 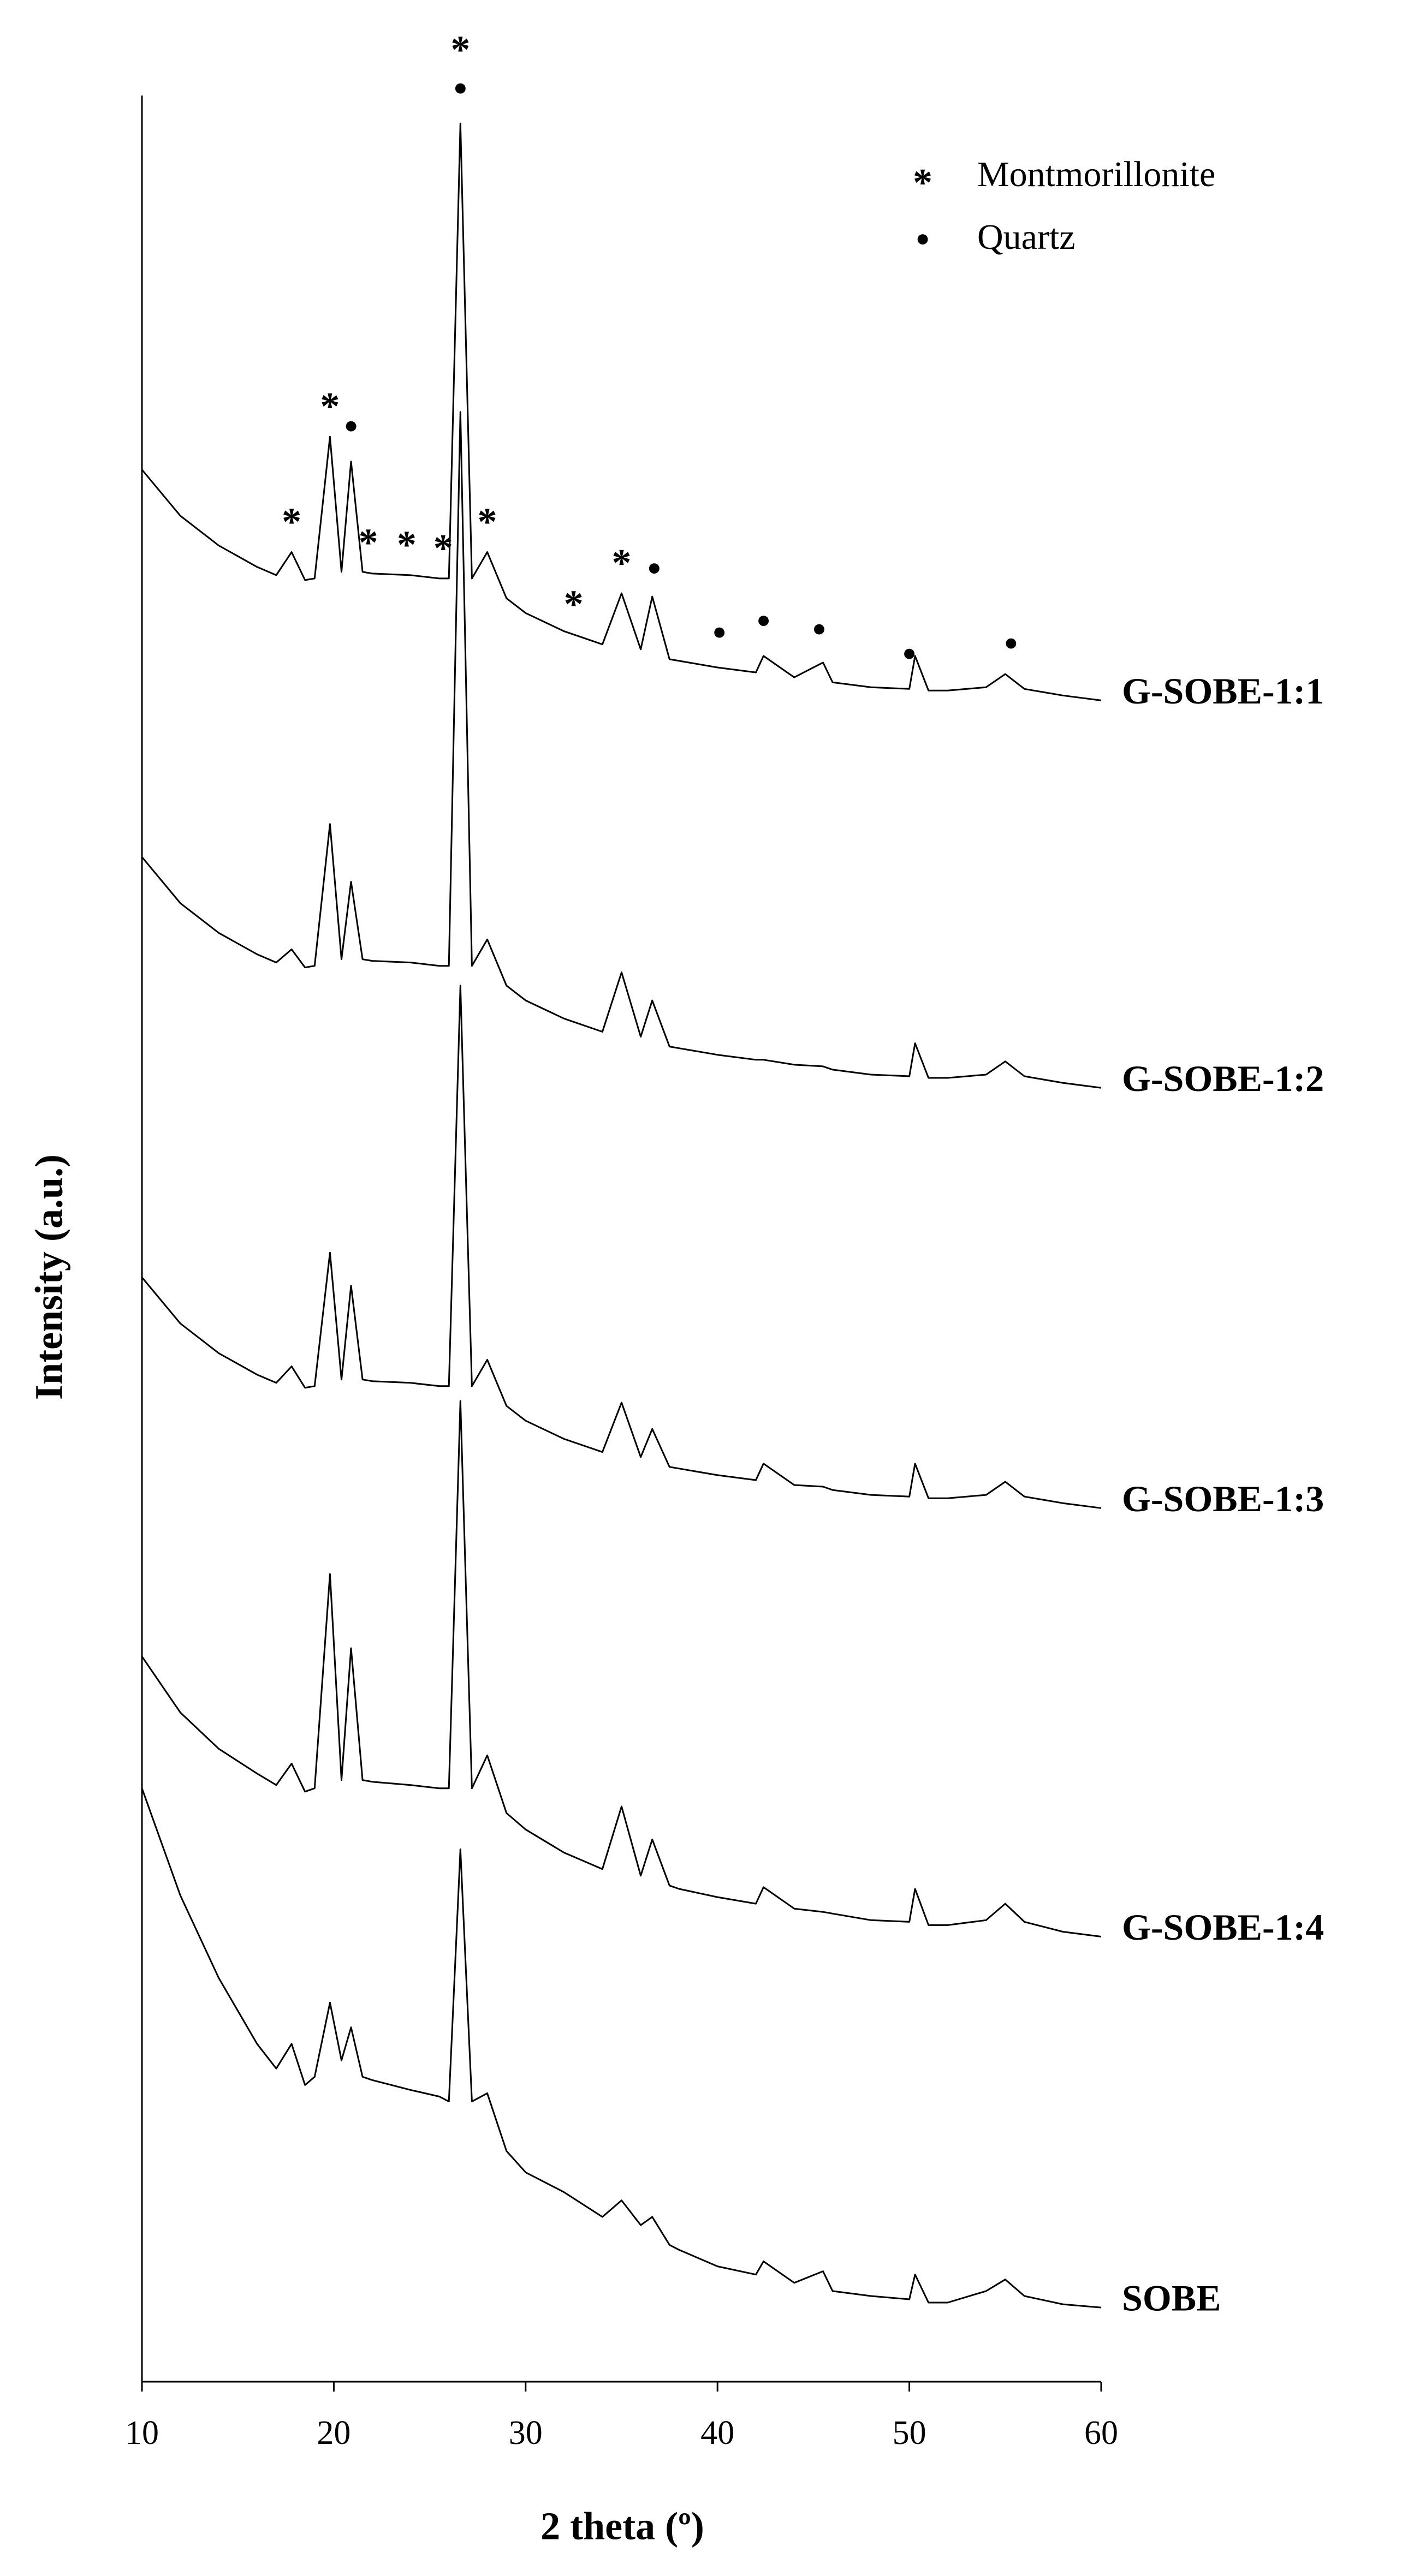 What do you see at coordinates (1223, 691) in the screenshot?
I see `series-label: G-SOBE-1:1` at bounding box center [1223, 691].